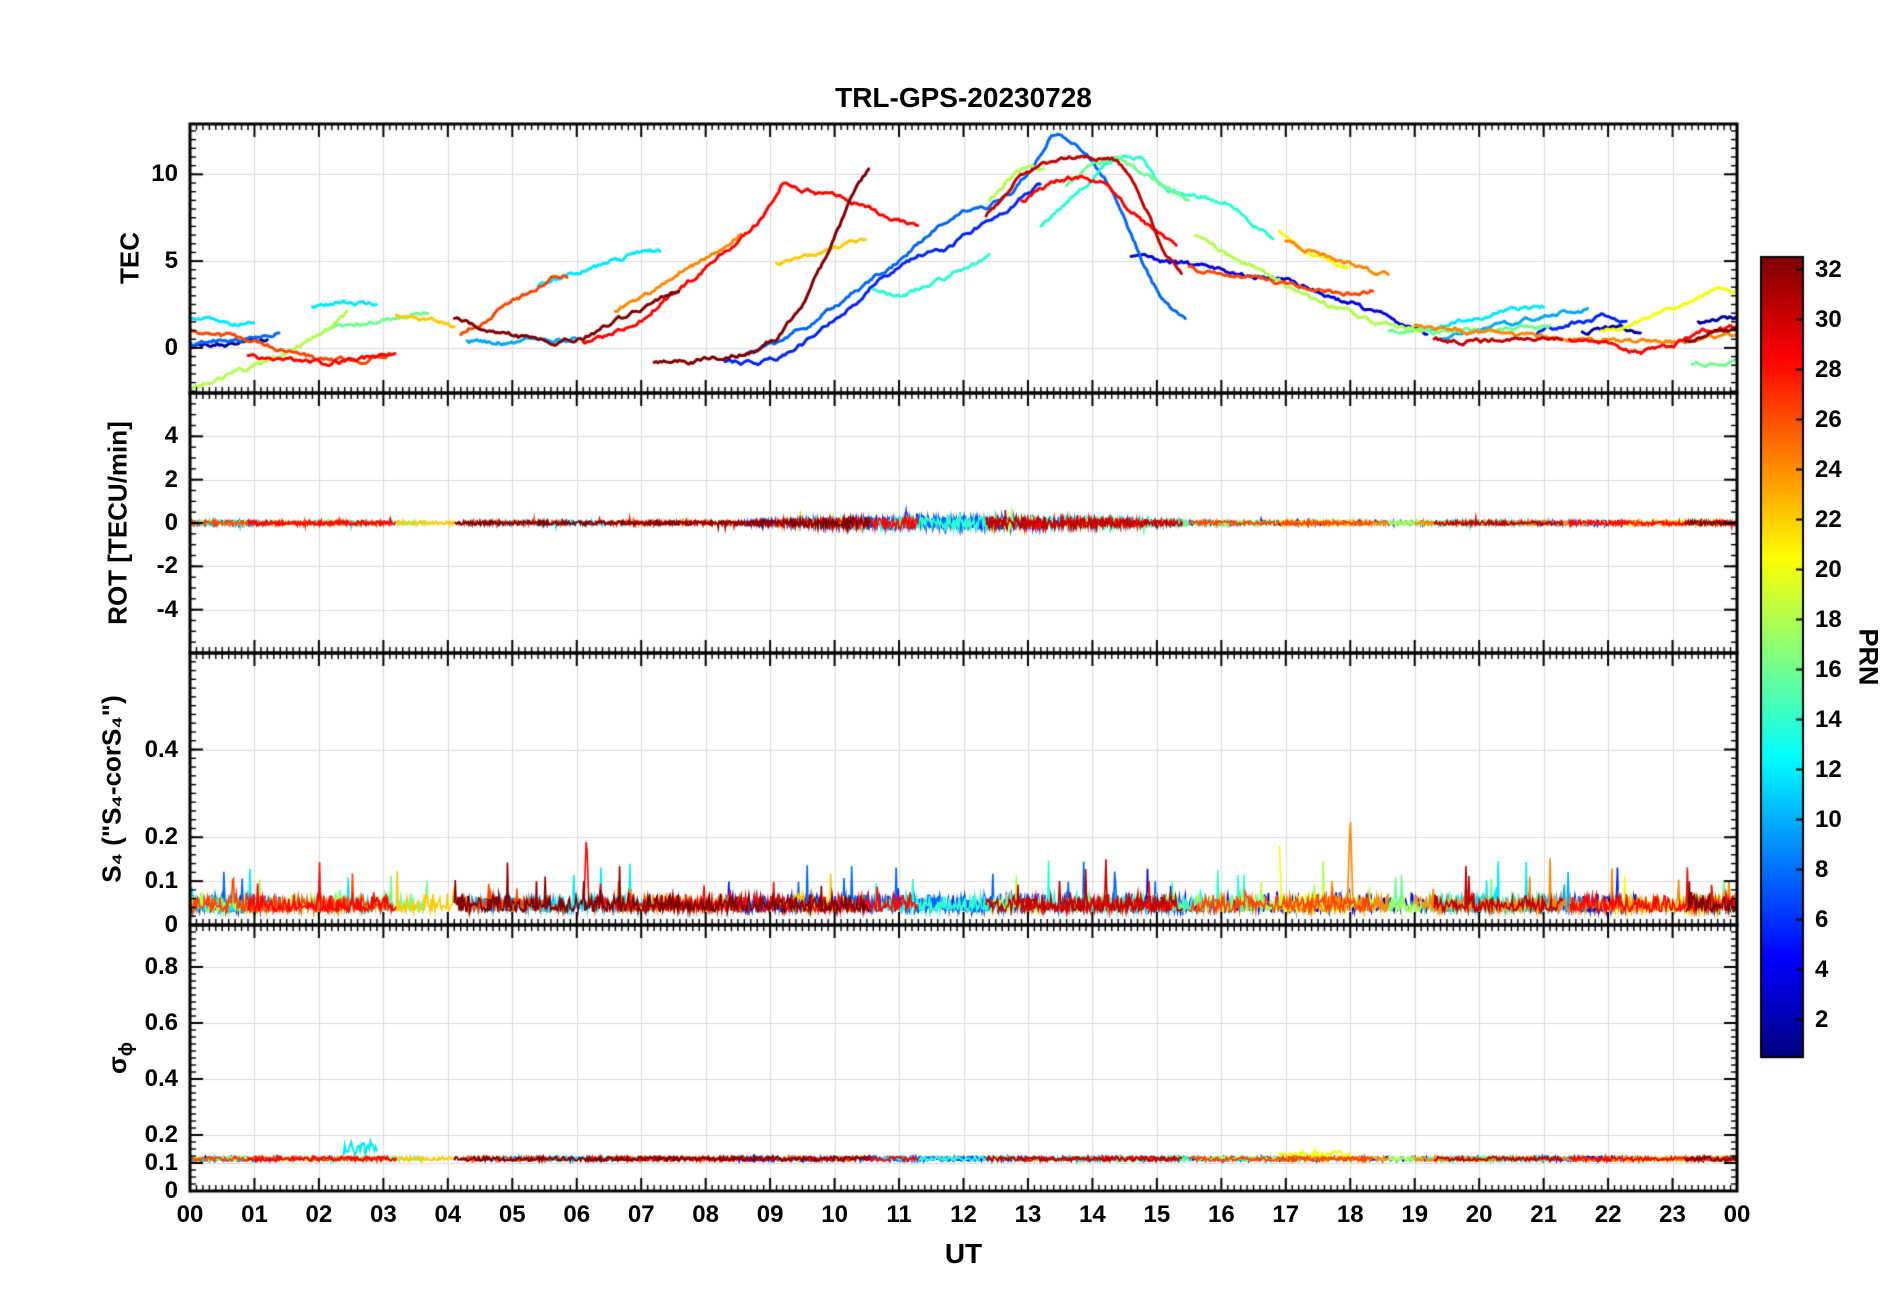 Image resolution: width=1902 pixels, height=1292 pixels. What do you see at coordinates (117, 523) in the screenshot?
I see `rot-axis-label: ROT [TECU/min]` at bounding box center [117, 523].